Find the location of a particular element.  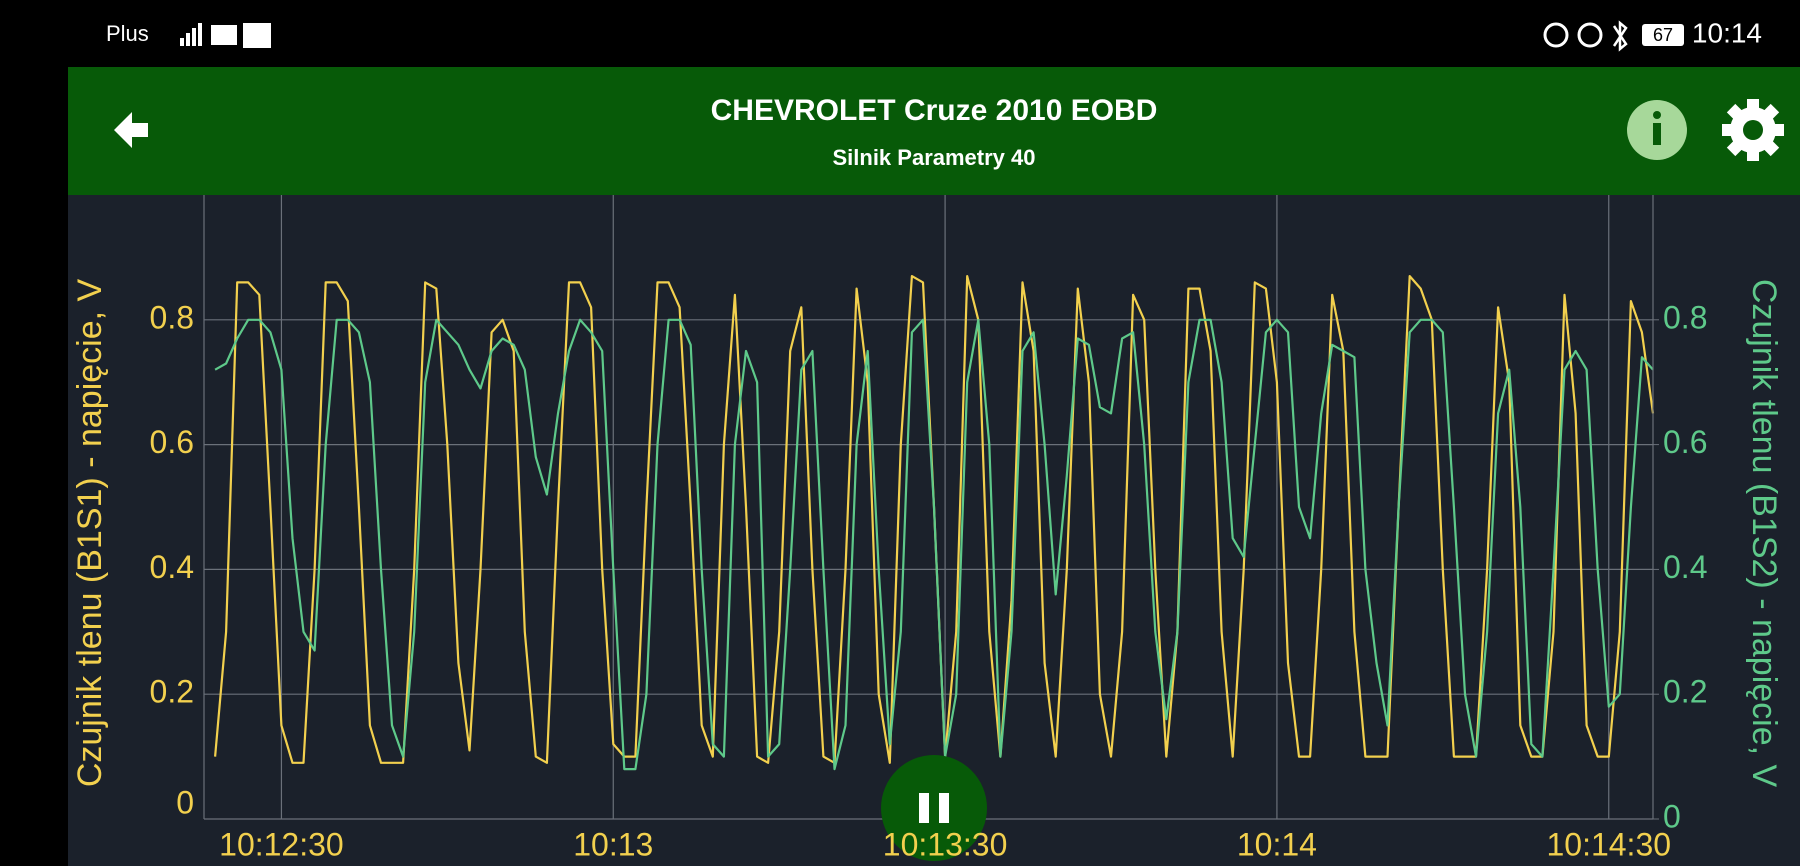

y2-tick-label: 0.6 is located at coordinates (1685, 442).